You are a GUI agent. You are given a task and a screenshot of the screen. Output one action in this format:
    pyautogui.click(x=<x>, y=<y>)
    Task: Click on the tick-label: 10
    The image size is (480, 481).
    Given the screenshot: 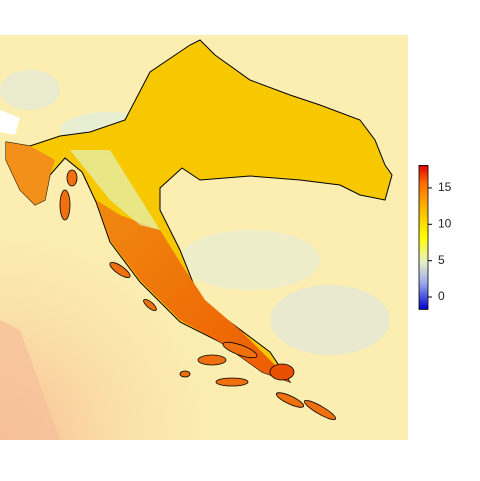 What is the action you would take?
    pyautogui.click(x=445, y=223)
    